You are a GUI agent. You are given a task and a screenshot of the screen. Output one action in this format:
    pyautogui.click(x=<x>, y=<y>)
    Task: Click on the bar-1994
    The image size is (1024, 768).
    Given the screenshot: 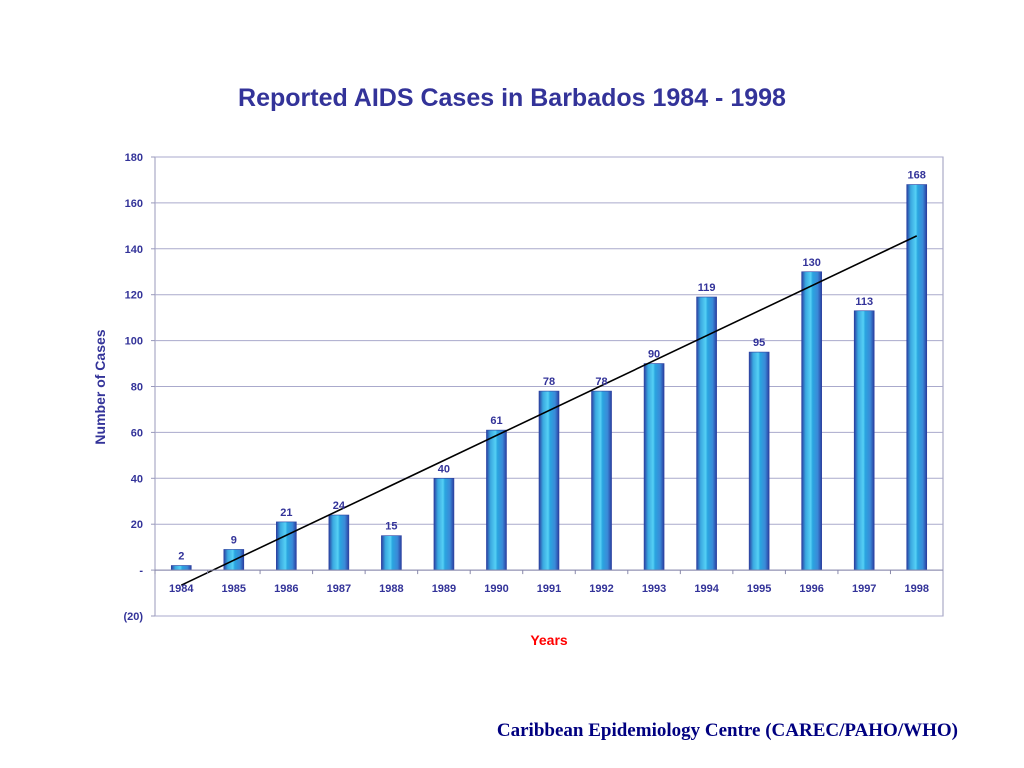 What is the action you would take?
    pyautogui.click(x=706, y=433)
    